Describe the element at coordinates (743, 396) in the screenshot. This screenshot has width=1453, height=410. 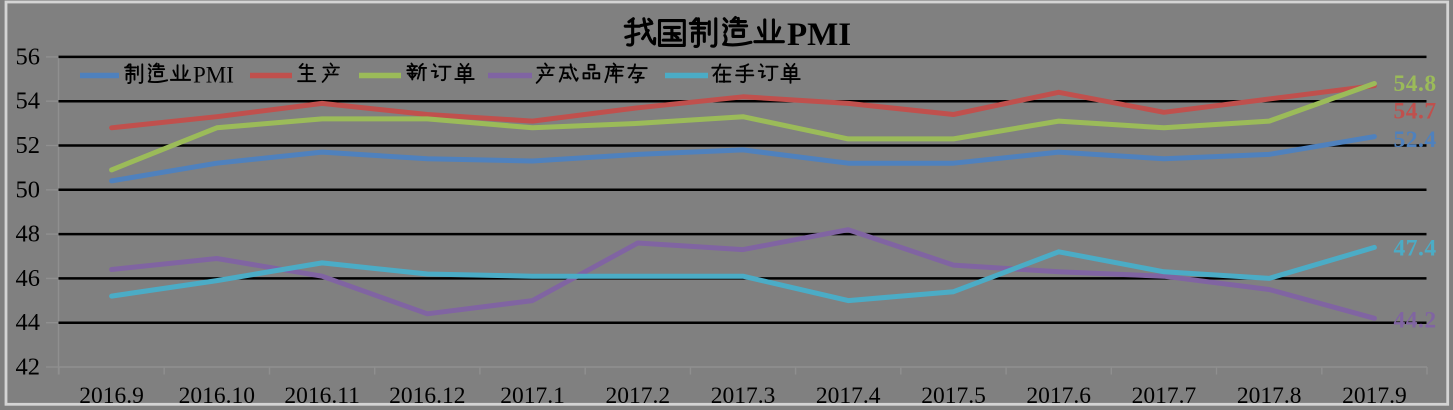
I see `svg-text: 2017.3` at that location.